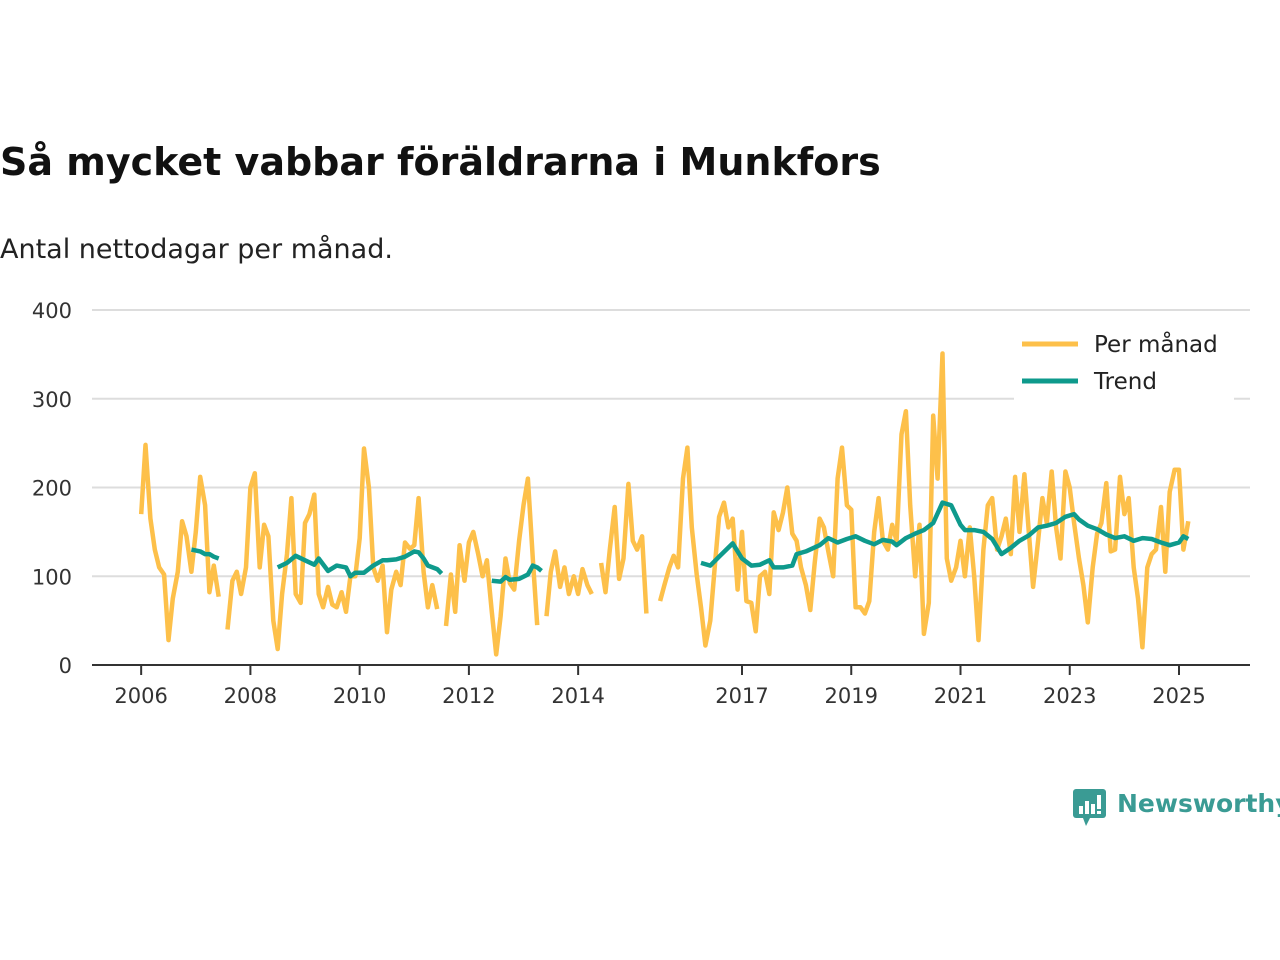 This screenshot has height=960, width=1280. I want to click on series-trend, so click(690, 542).